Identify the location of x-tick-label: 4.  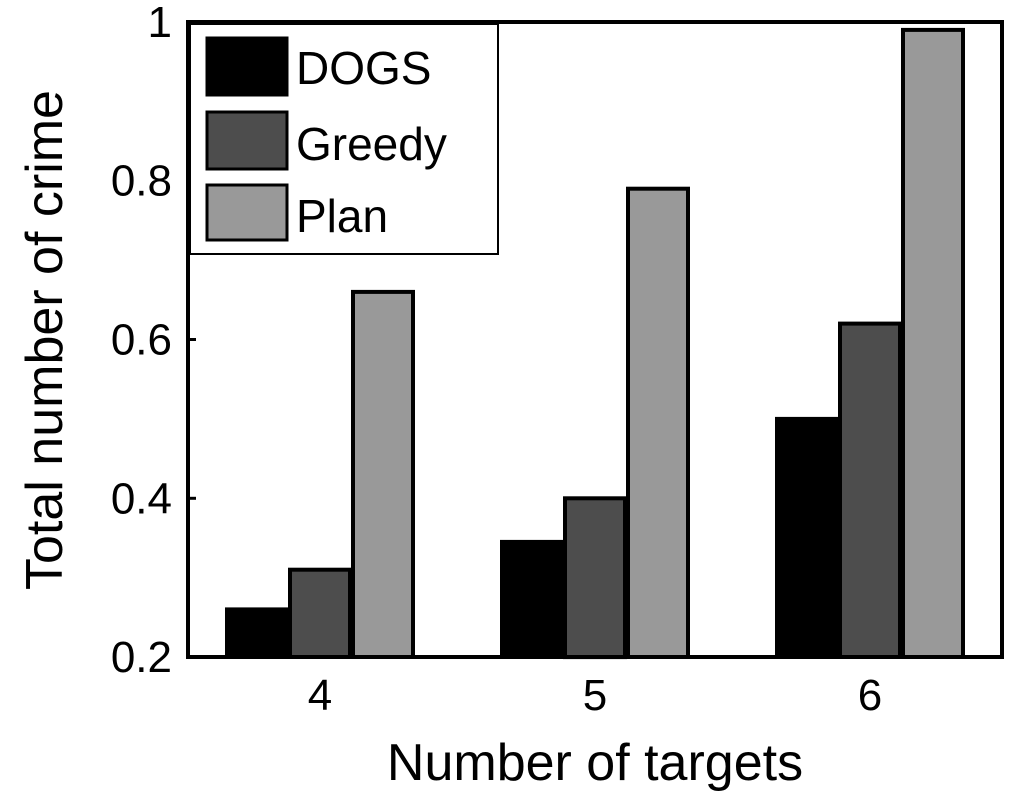
(320, 695).